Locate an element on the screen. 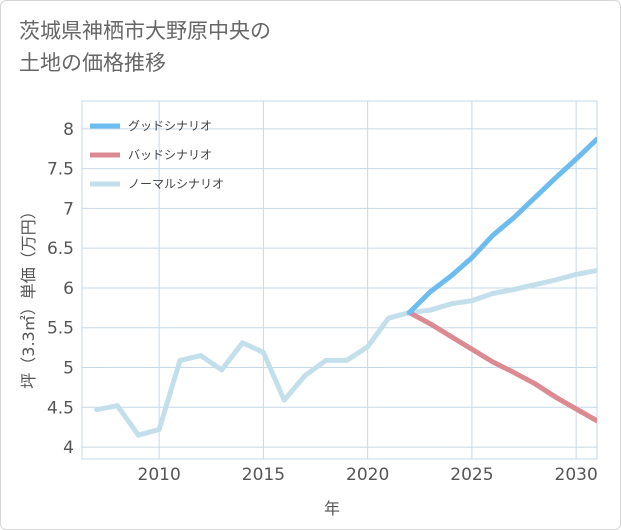 The height and width of the screenshot is (530, 621). y-tick-label: 7 is located at coordinates (68, 209).